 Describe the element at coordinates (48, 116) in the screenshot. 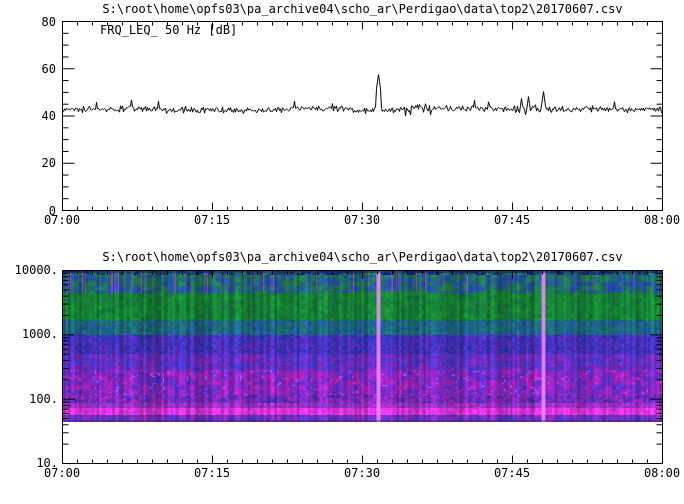

I see `y-tick-label: 40` at that location.